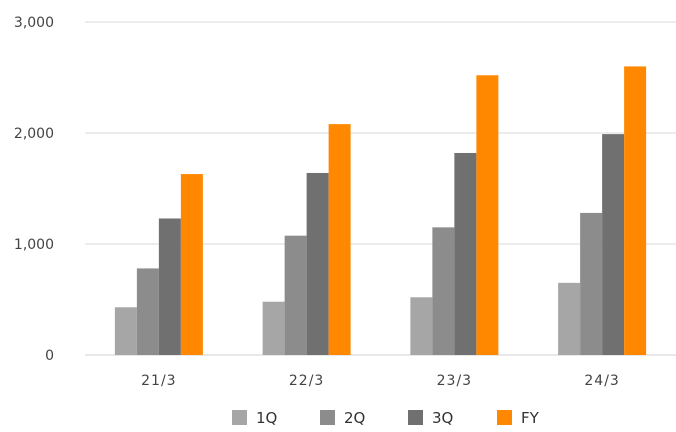 The image size is (676, 432). I want to click on legend-label-fy: FY, so click(530, 418).